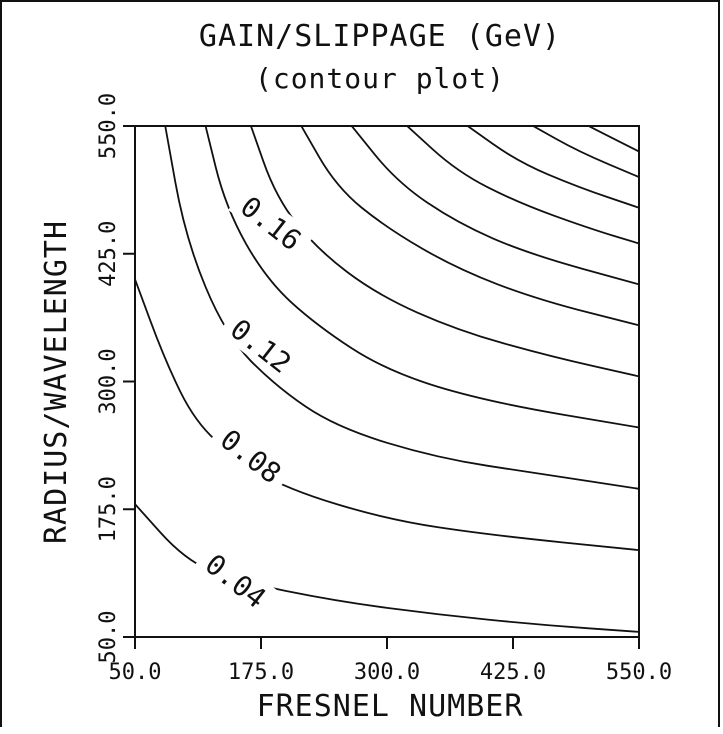 The width and height of the screenshot is (723, 734). I want to click on y-axis-title: RADIUS/WAVELENGTH, so click(56, 382).